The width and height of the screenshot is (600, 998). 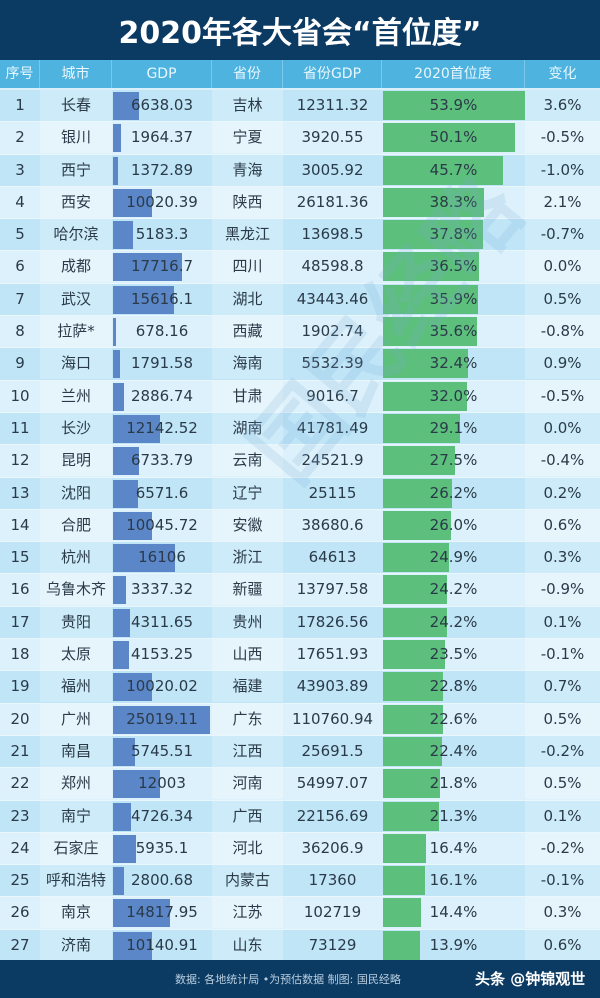 I want to click on table-row: 23 南宁 4726.34 广西 22156.69 21.3% 0.1%, so click(x=300, y=816).